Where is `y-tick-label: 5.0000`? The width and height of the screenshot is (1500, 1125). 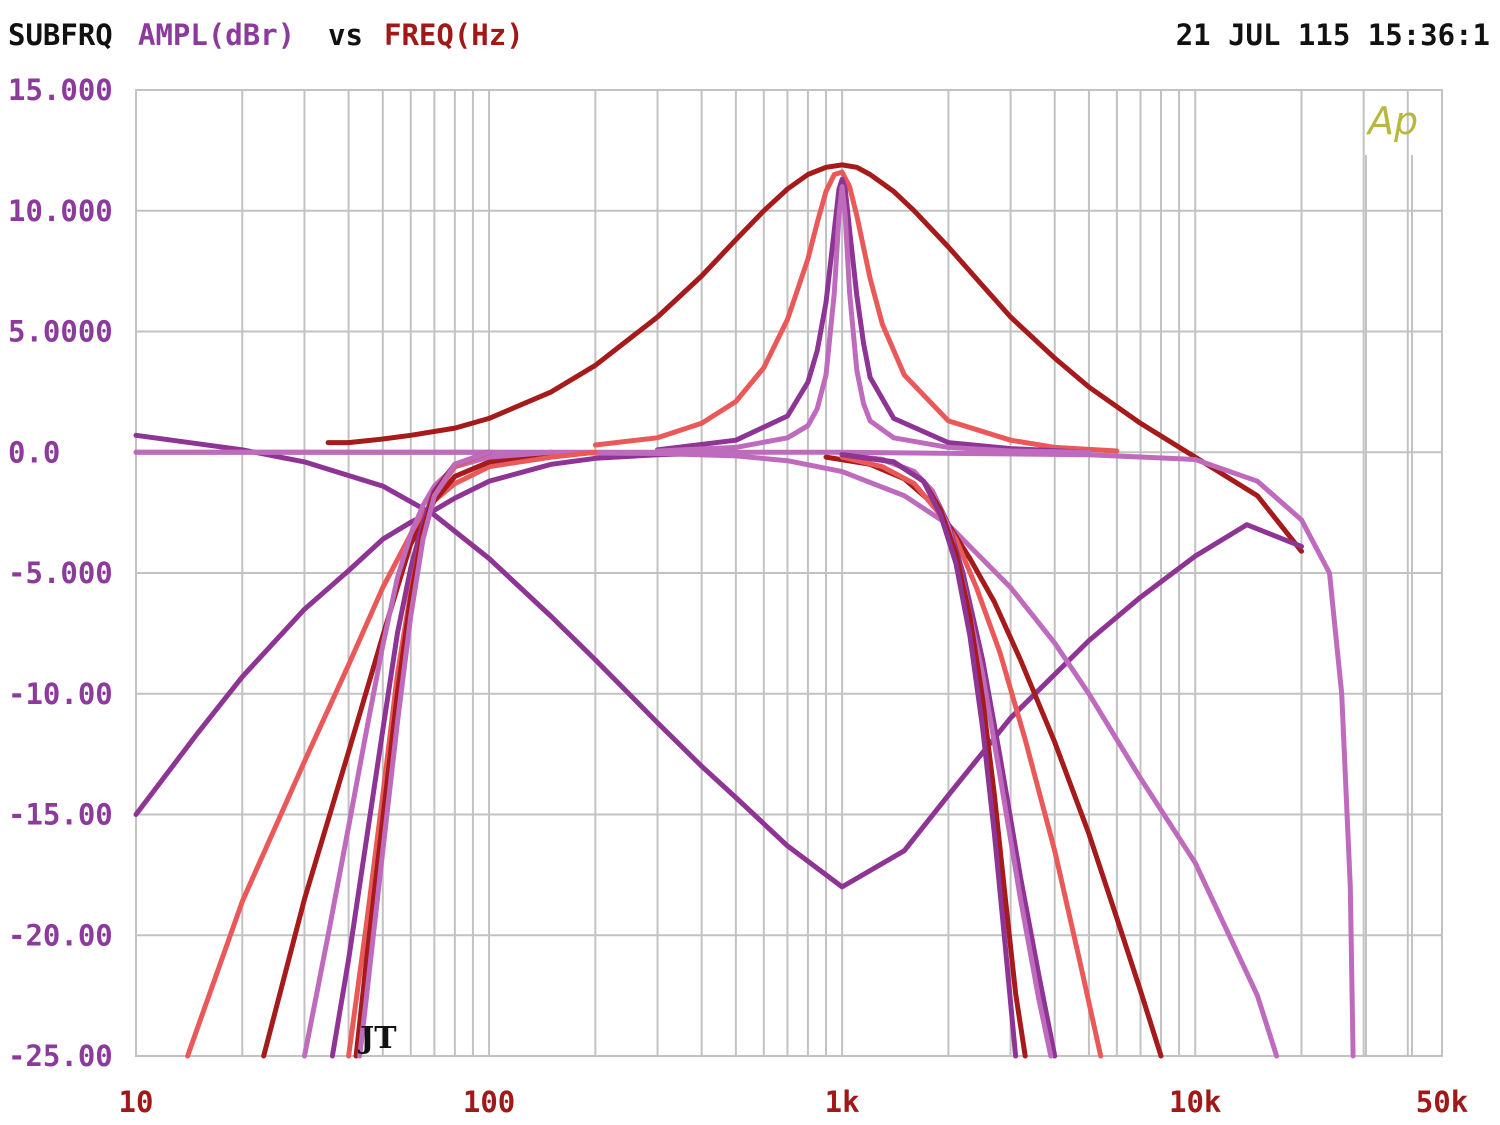 y-tick-label: 5.0000 is located at coordinates (60, 332).